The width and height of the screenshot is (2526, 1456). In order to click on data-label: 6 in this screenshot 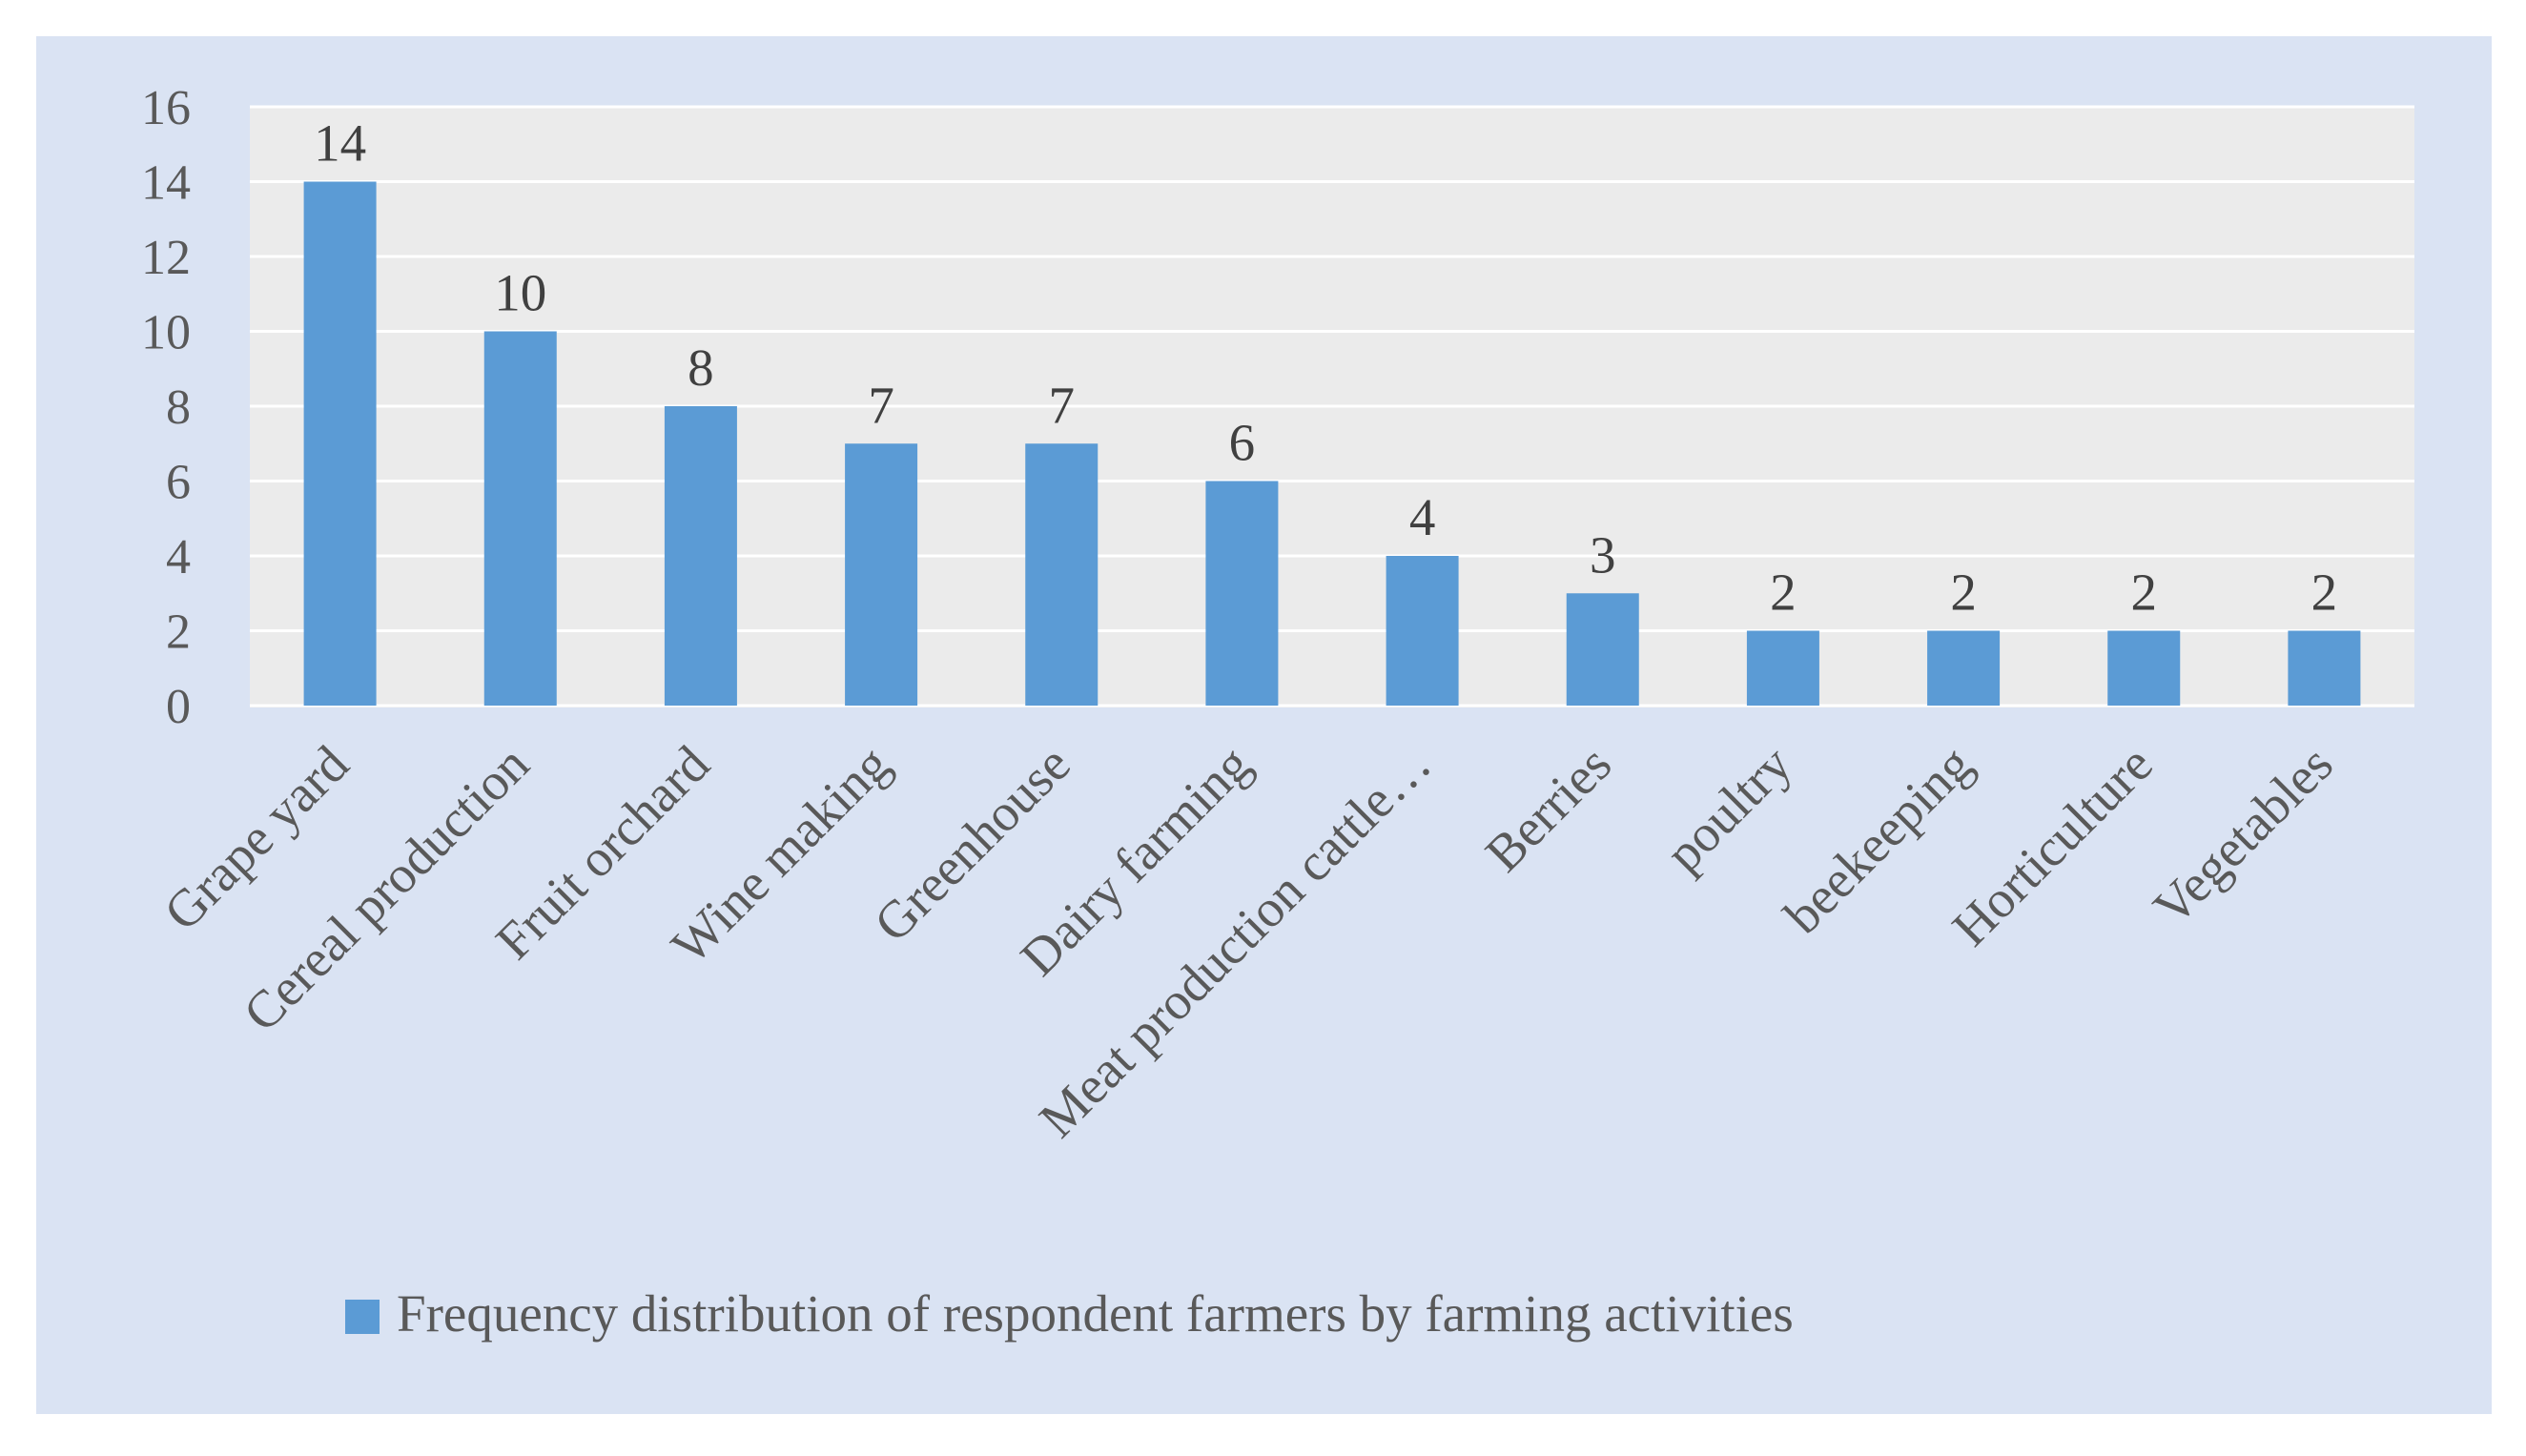, I will do `click(1242, 443)`.